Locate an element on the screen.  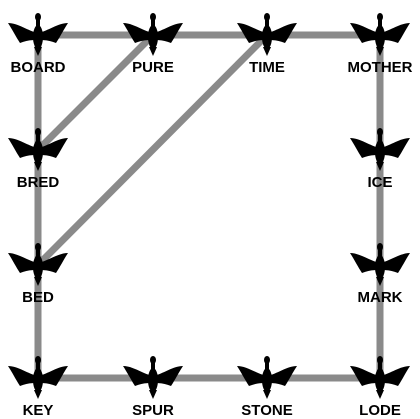
node-label-mark: MARK is located at coordinates (380, 297).